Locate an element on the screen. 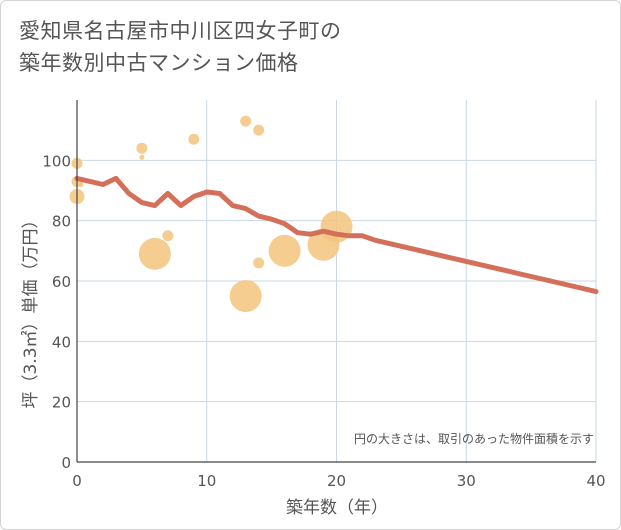 The width and height of the screenshot is (621, 530). x-tick-label: 40 is located at coordinates (595, 481).